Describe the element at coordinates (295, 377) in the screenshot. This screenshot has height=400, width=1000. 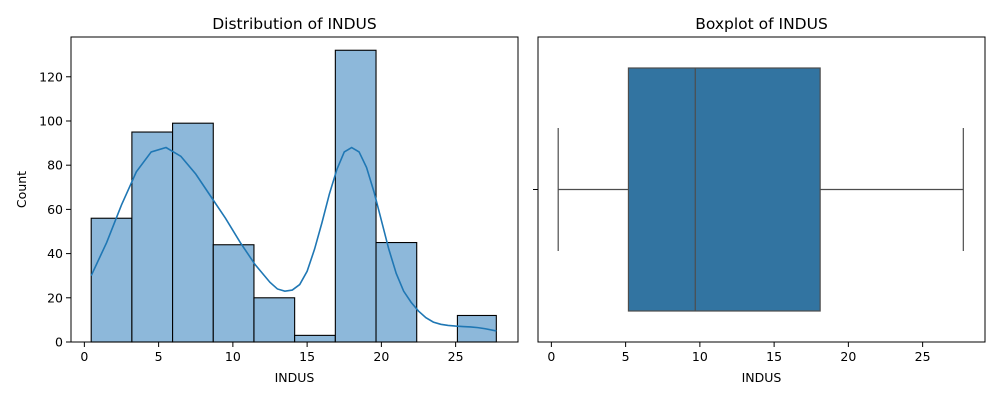
I see `histogram-x-axis-label: INDUS` at that location.